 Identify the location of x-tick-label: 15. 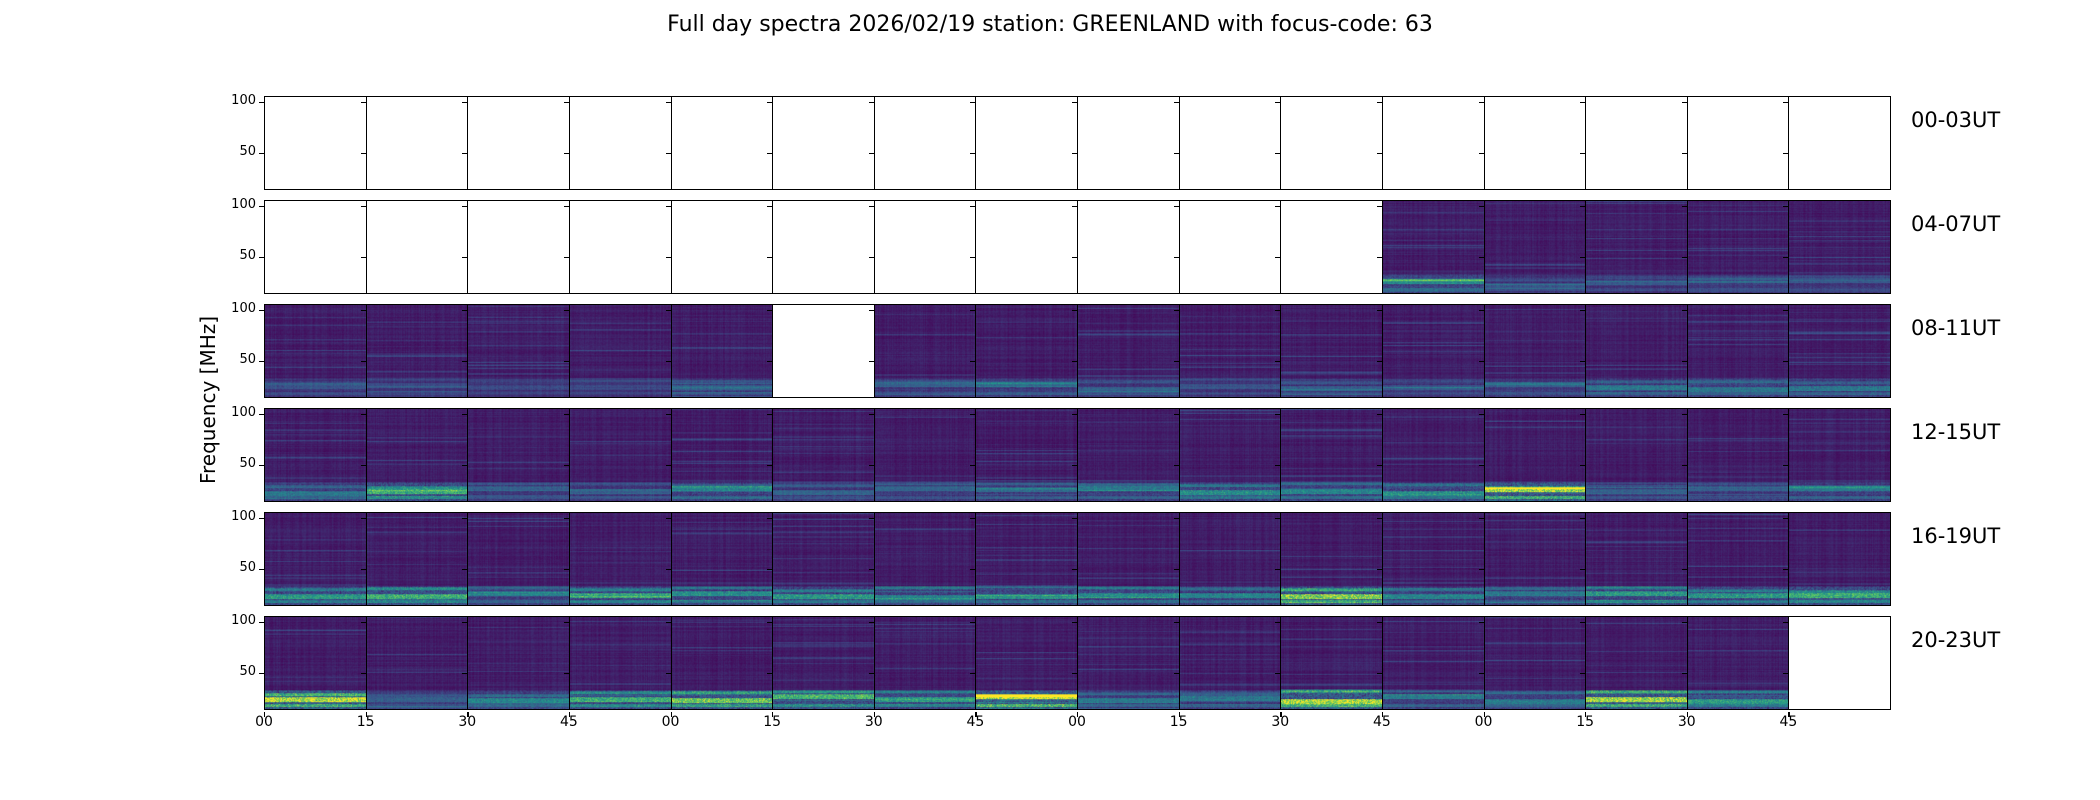
(365, 722).